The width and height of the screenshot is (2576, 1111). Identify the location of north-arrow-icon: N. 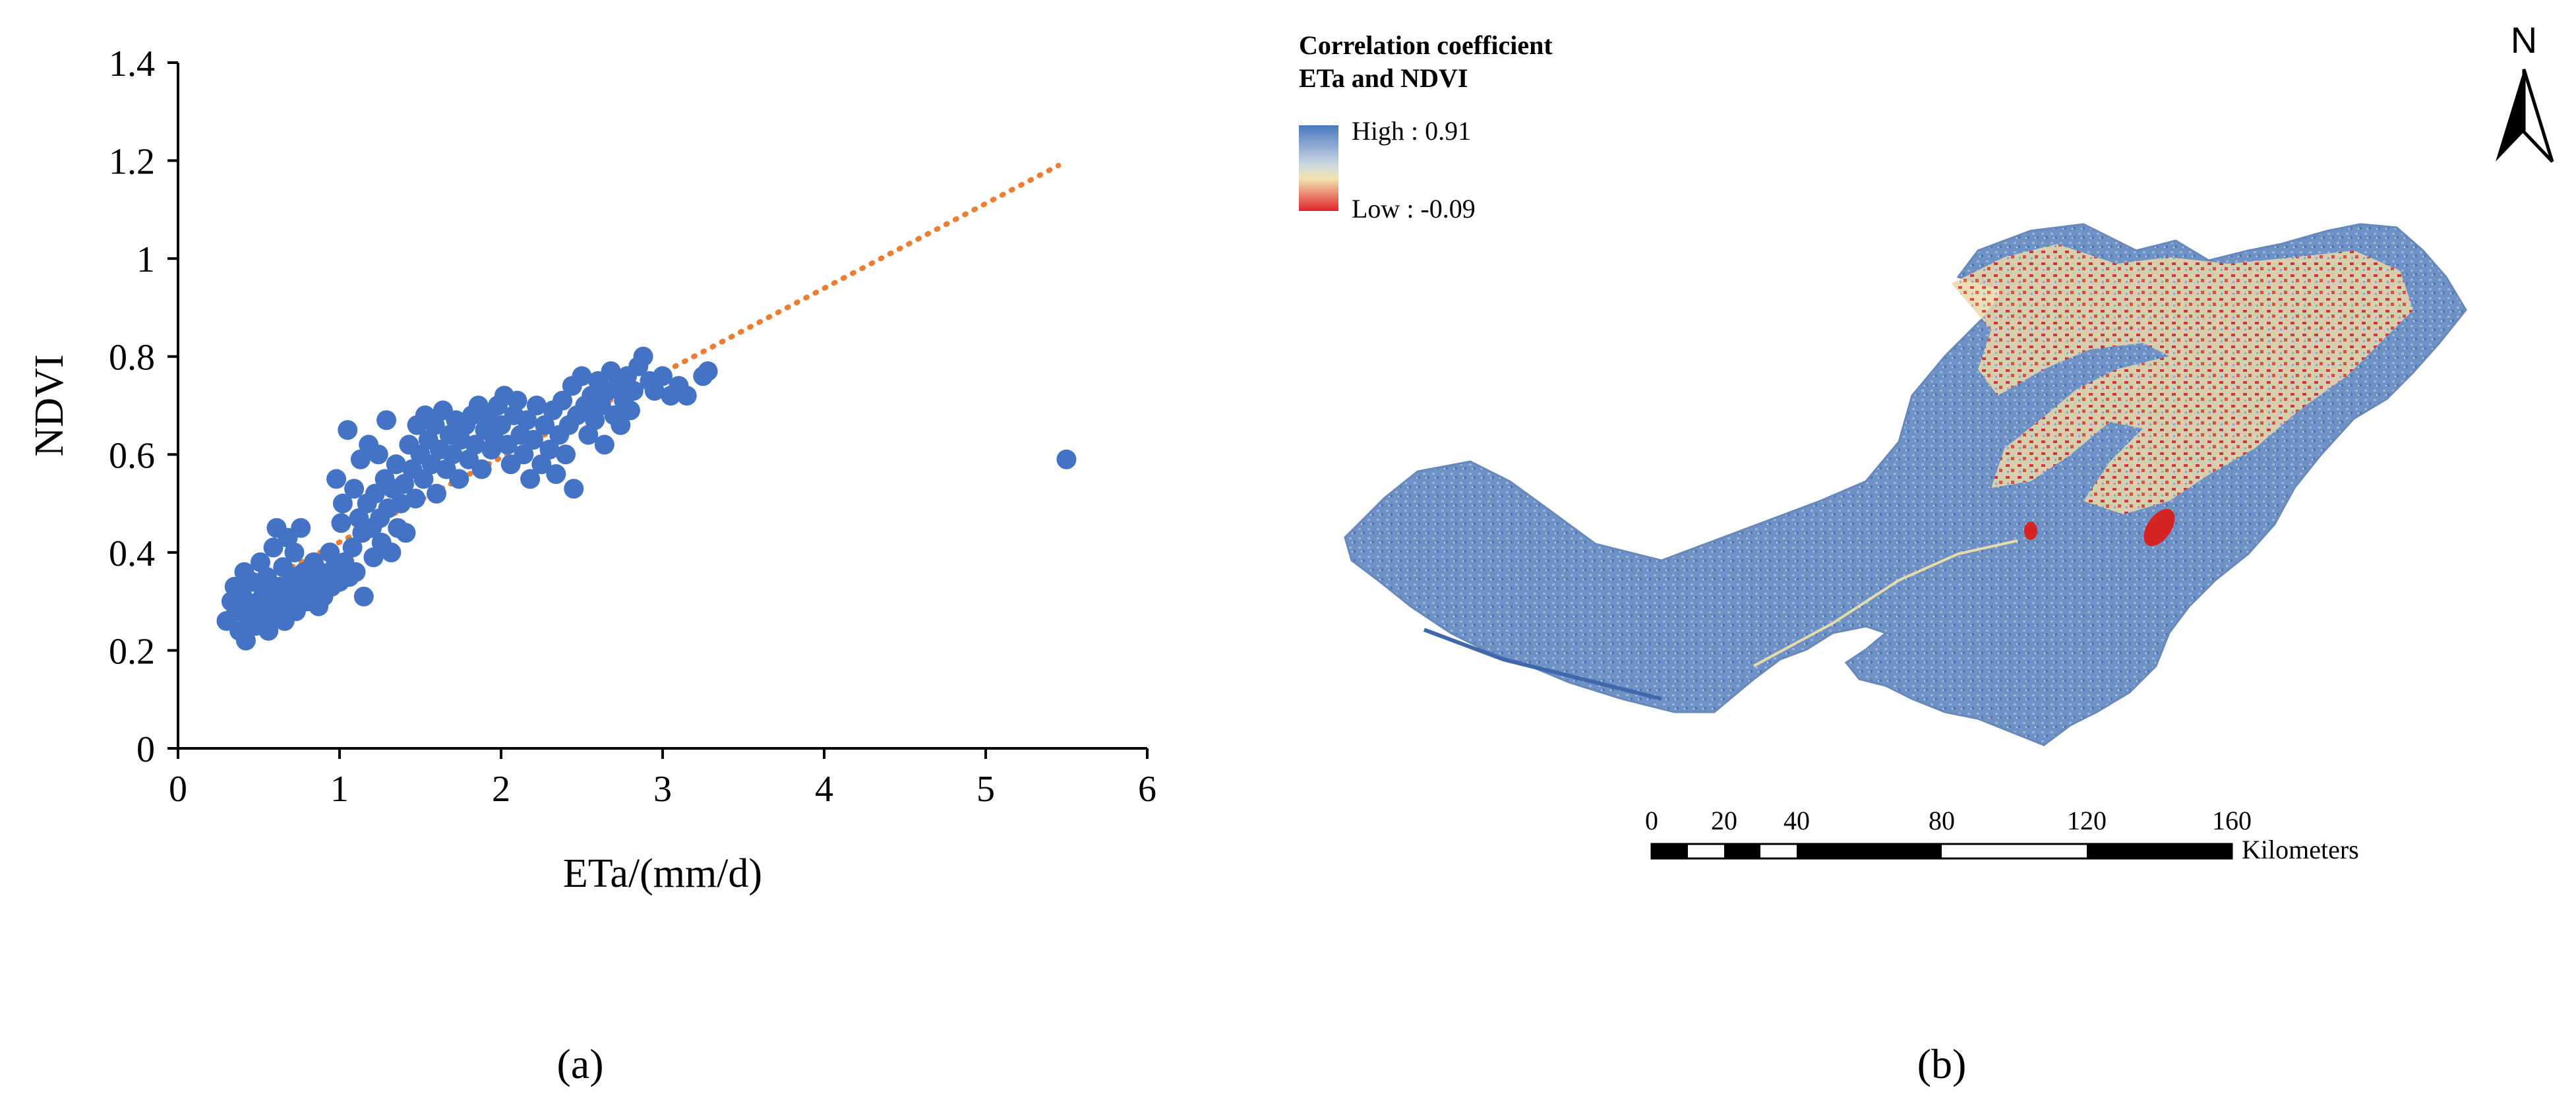
(2525, 91).